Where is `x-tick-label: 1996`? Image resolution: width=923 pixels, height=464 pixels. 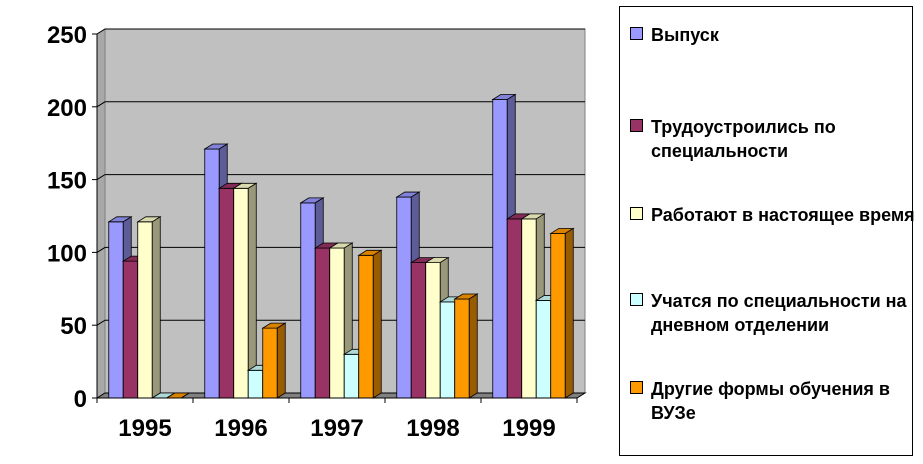 x-tick-label: 1996 is located at coordinates (240, 428).